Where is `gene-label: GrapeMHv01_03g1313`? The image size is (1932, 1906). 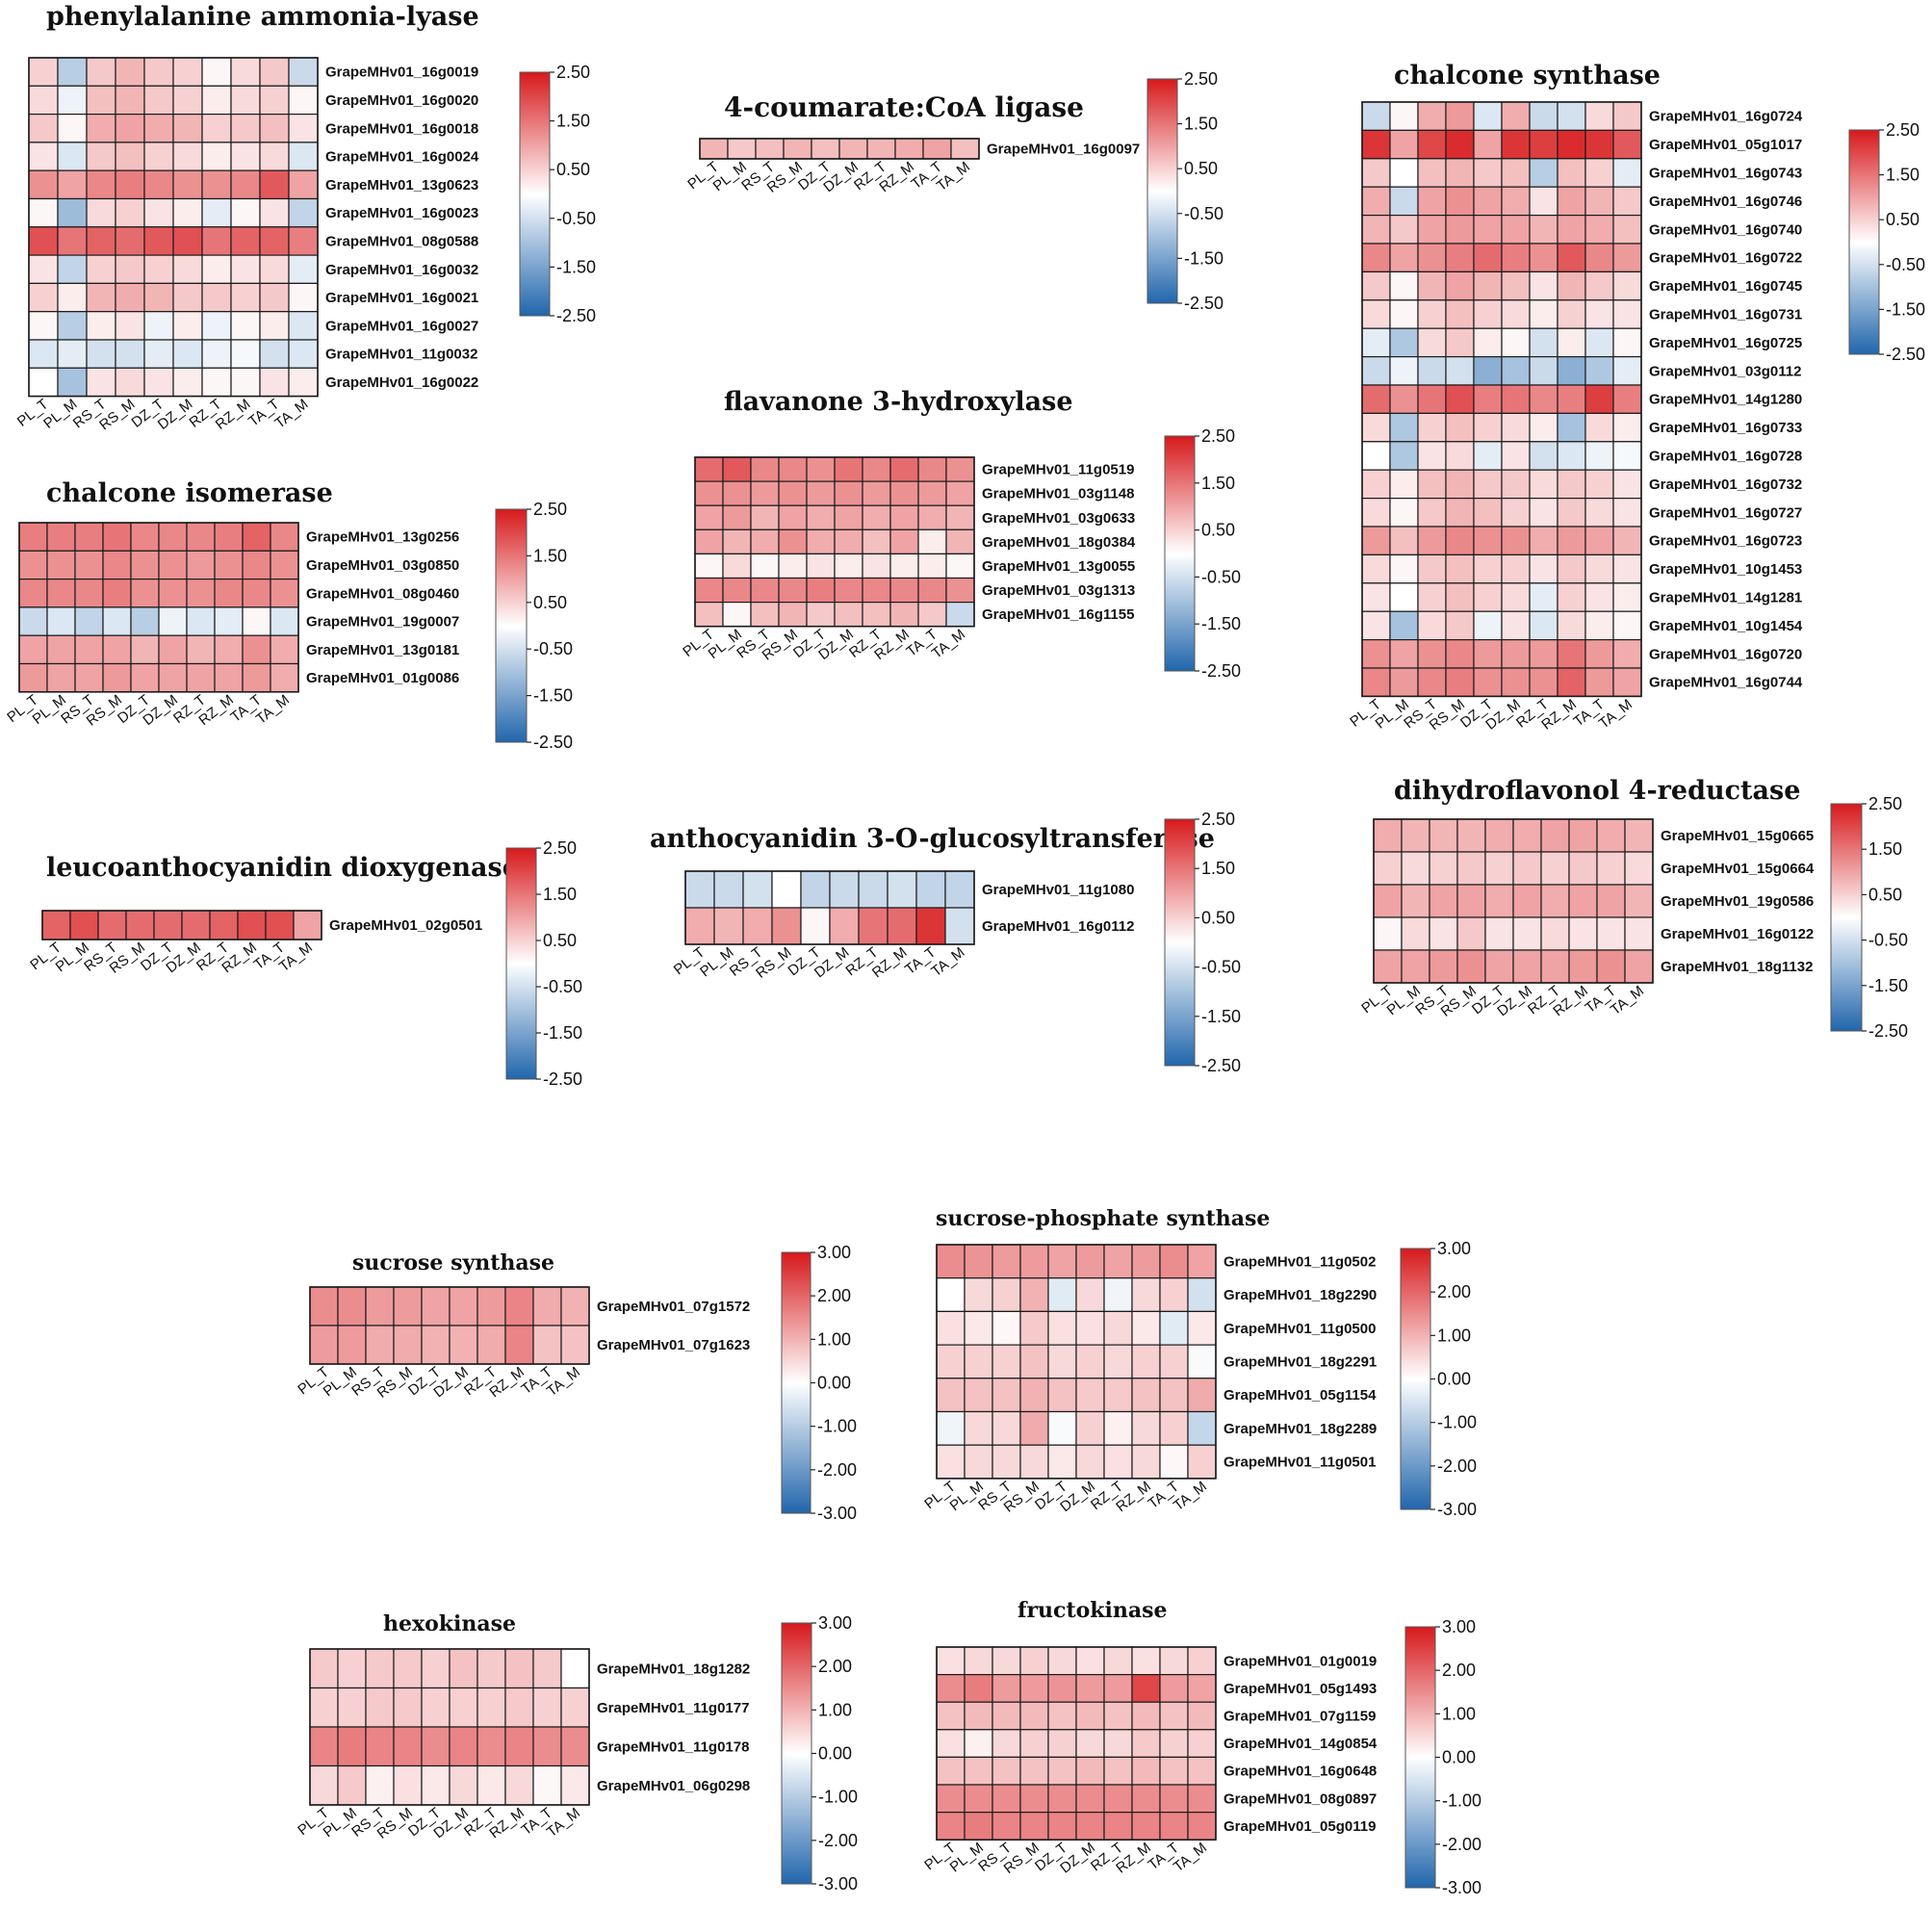 gene-label: GrapeMHv01_03g1313 is located at coordinates (1059, 590).